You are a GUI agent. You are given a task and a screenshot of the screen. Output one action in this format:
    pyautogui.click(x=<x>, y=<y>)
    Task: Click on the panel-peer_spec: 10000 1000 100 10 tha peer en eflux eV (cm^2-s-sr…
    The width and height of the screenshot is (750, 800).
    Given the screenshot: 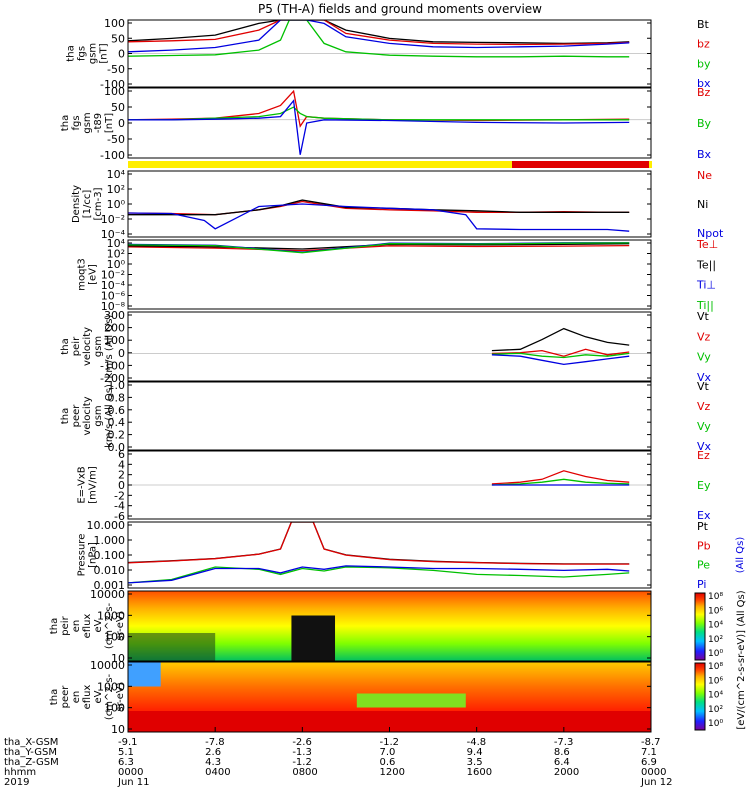 What is the action you would take?
    pyautogui.click(x=350, y=697)
    